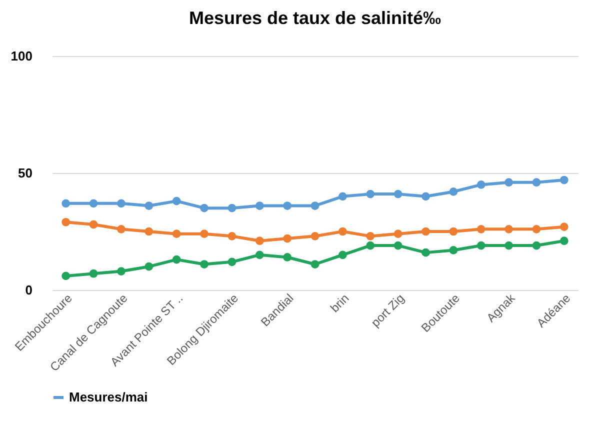 The width and height of the screenshot is (602, 429). What do you see at coordinates (28, 290) in the screenshot?
I see `y-tick-label: 0` at bounding box center [28, 290].